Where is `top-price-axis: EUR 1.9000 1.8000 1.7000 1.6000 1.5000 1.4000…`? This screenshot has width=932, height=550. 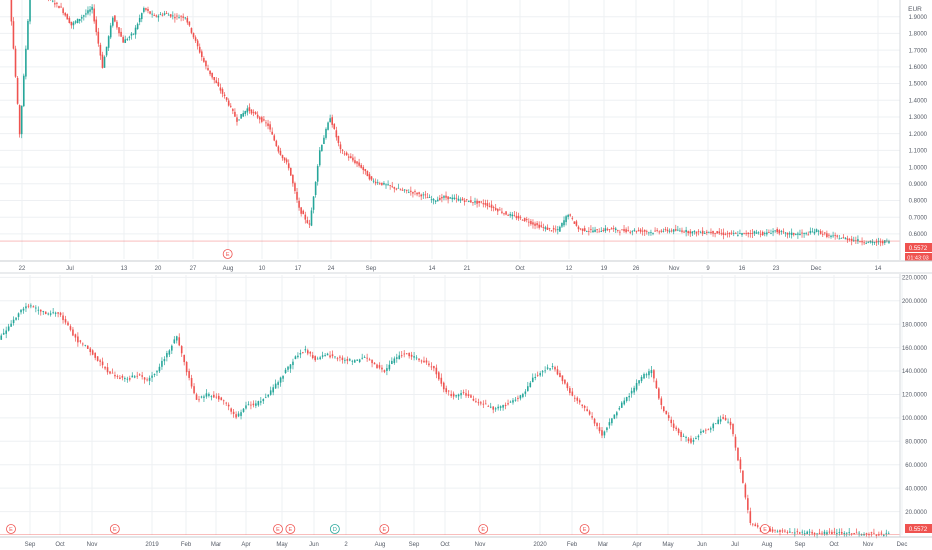
top-price-axis: EUR 1.9000 1.8000 1.7000 1.6000 1.5000 1.4000… is located at coordinates (913, 130).